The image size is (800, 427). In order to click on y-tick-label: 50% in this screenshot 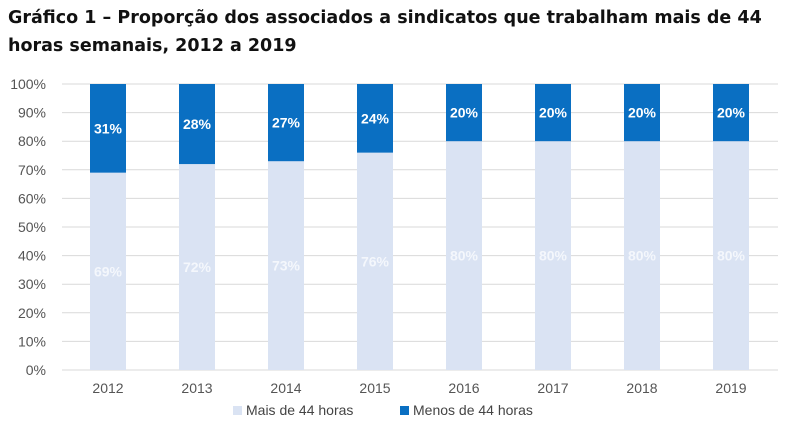, I will do `click(32, 227)`.